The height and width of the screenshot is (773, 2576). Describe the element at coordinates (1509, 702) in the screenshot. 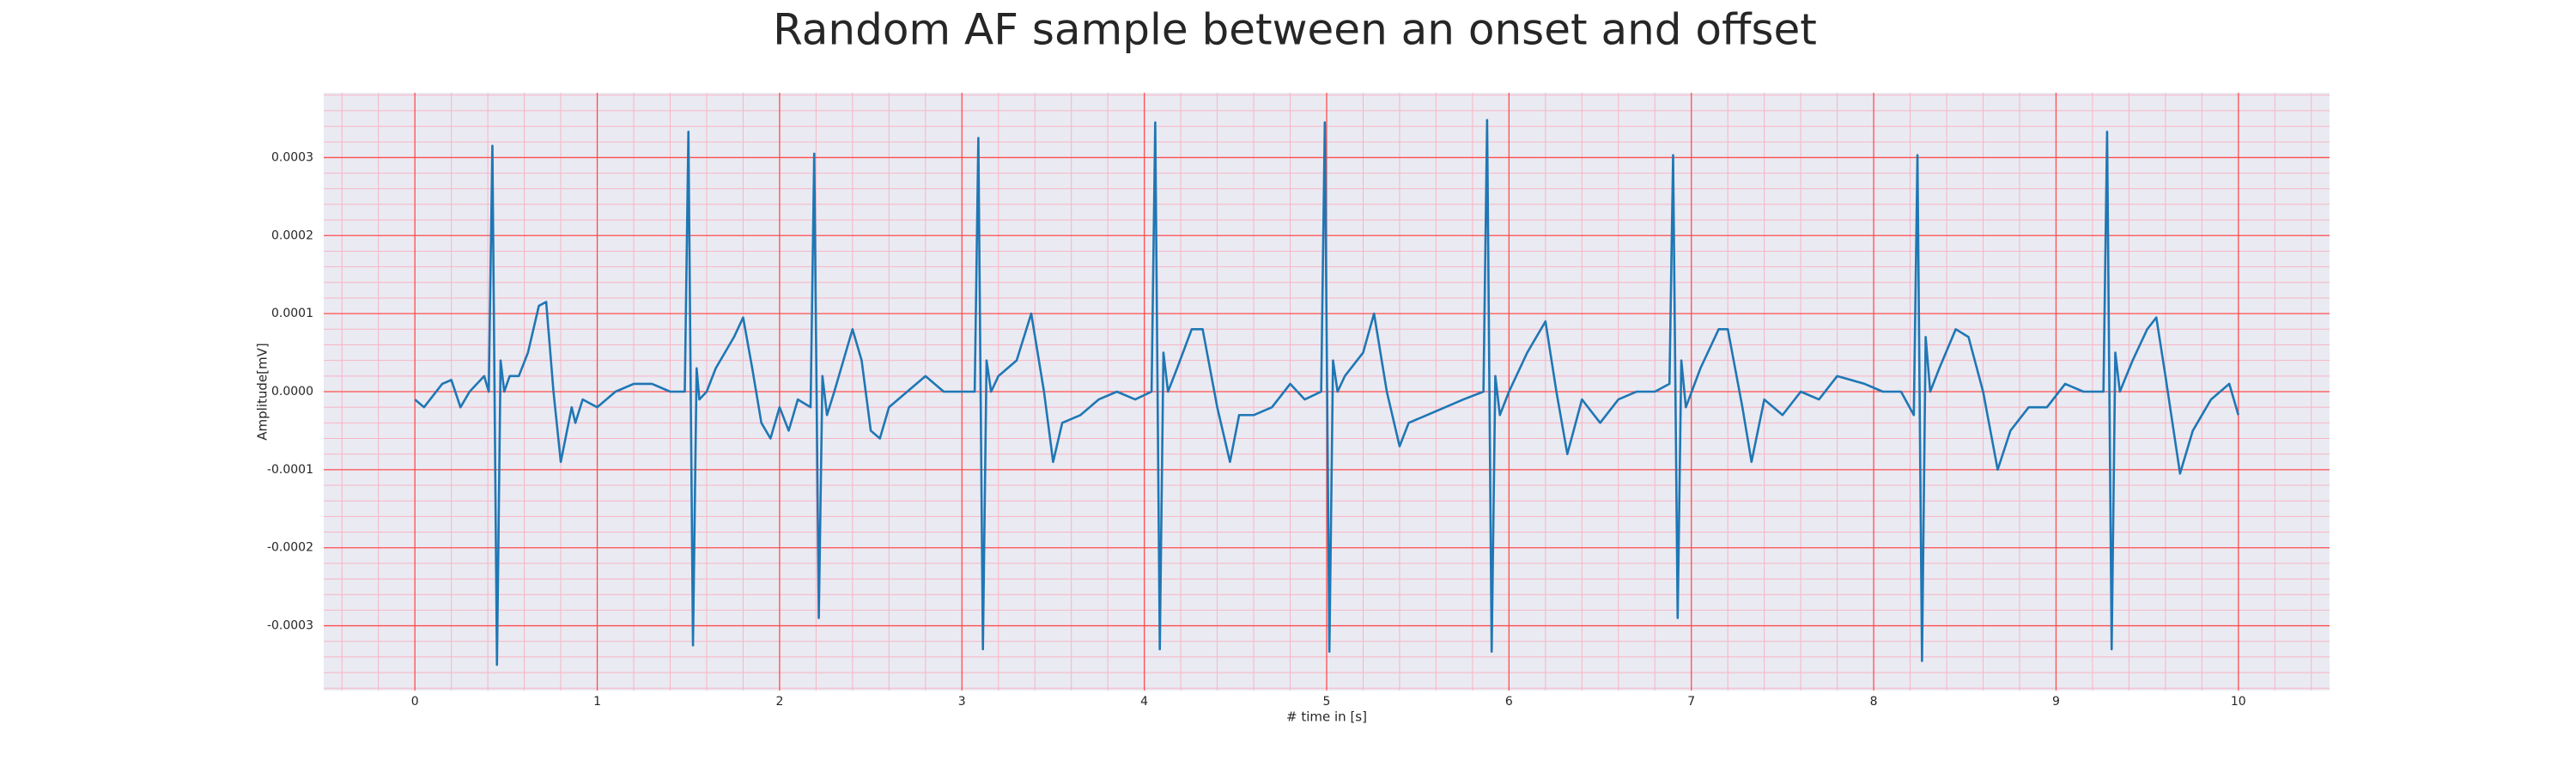

I see `x-tick-label: 6` at that location.